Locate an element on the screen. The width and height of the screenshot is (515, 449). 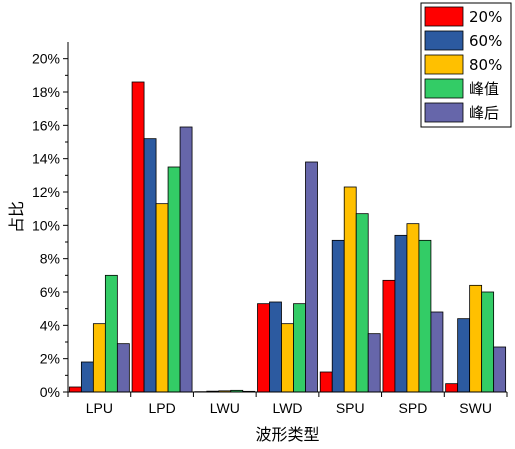
y-tick-label: 14% is located at coordinates (46, 159).